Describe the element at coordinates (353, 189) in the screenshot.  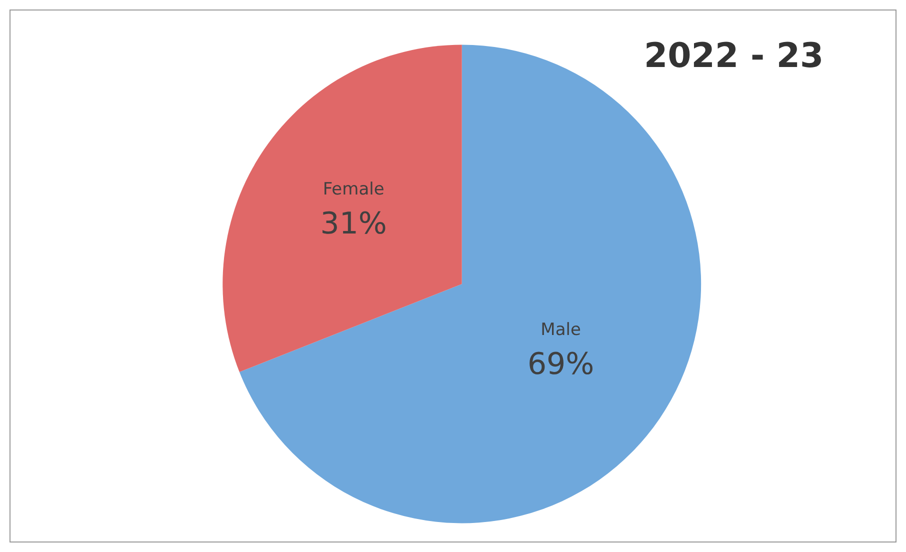
I see `slice-label: Female` at that location.